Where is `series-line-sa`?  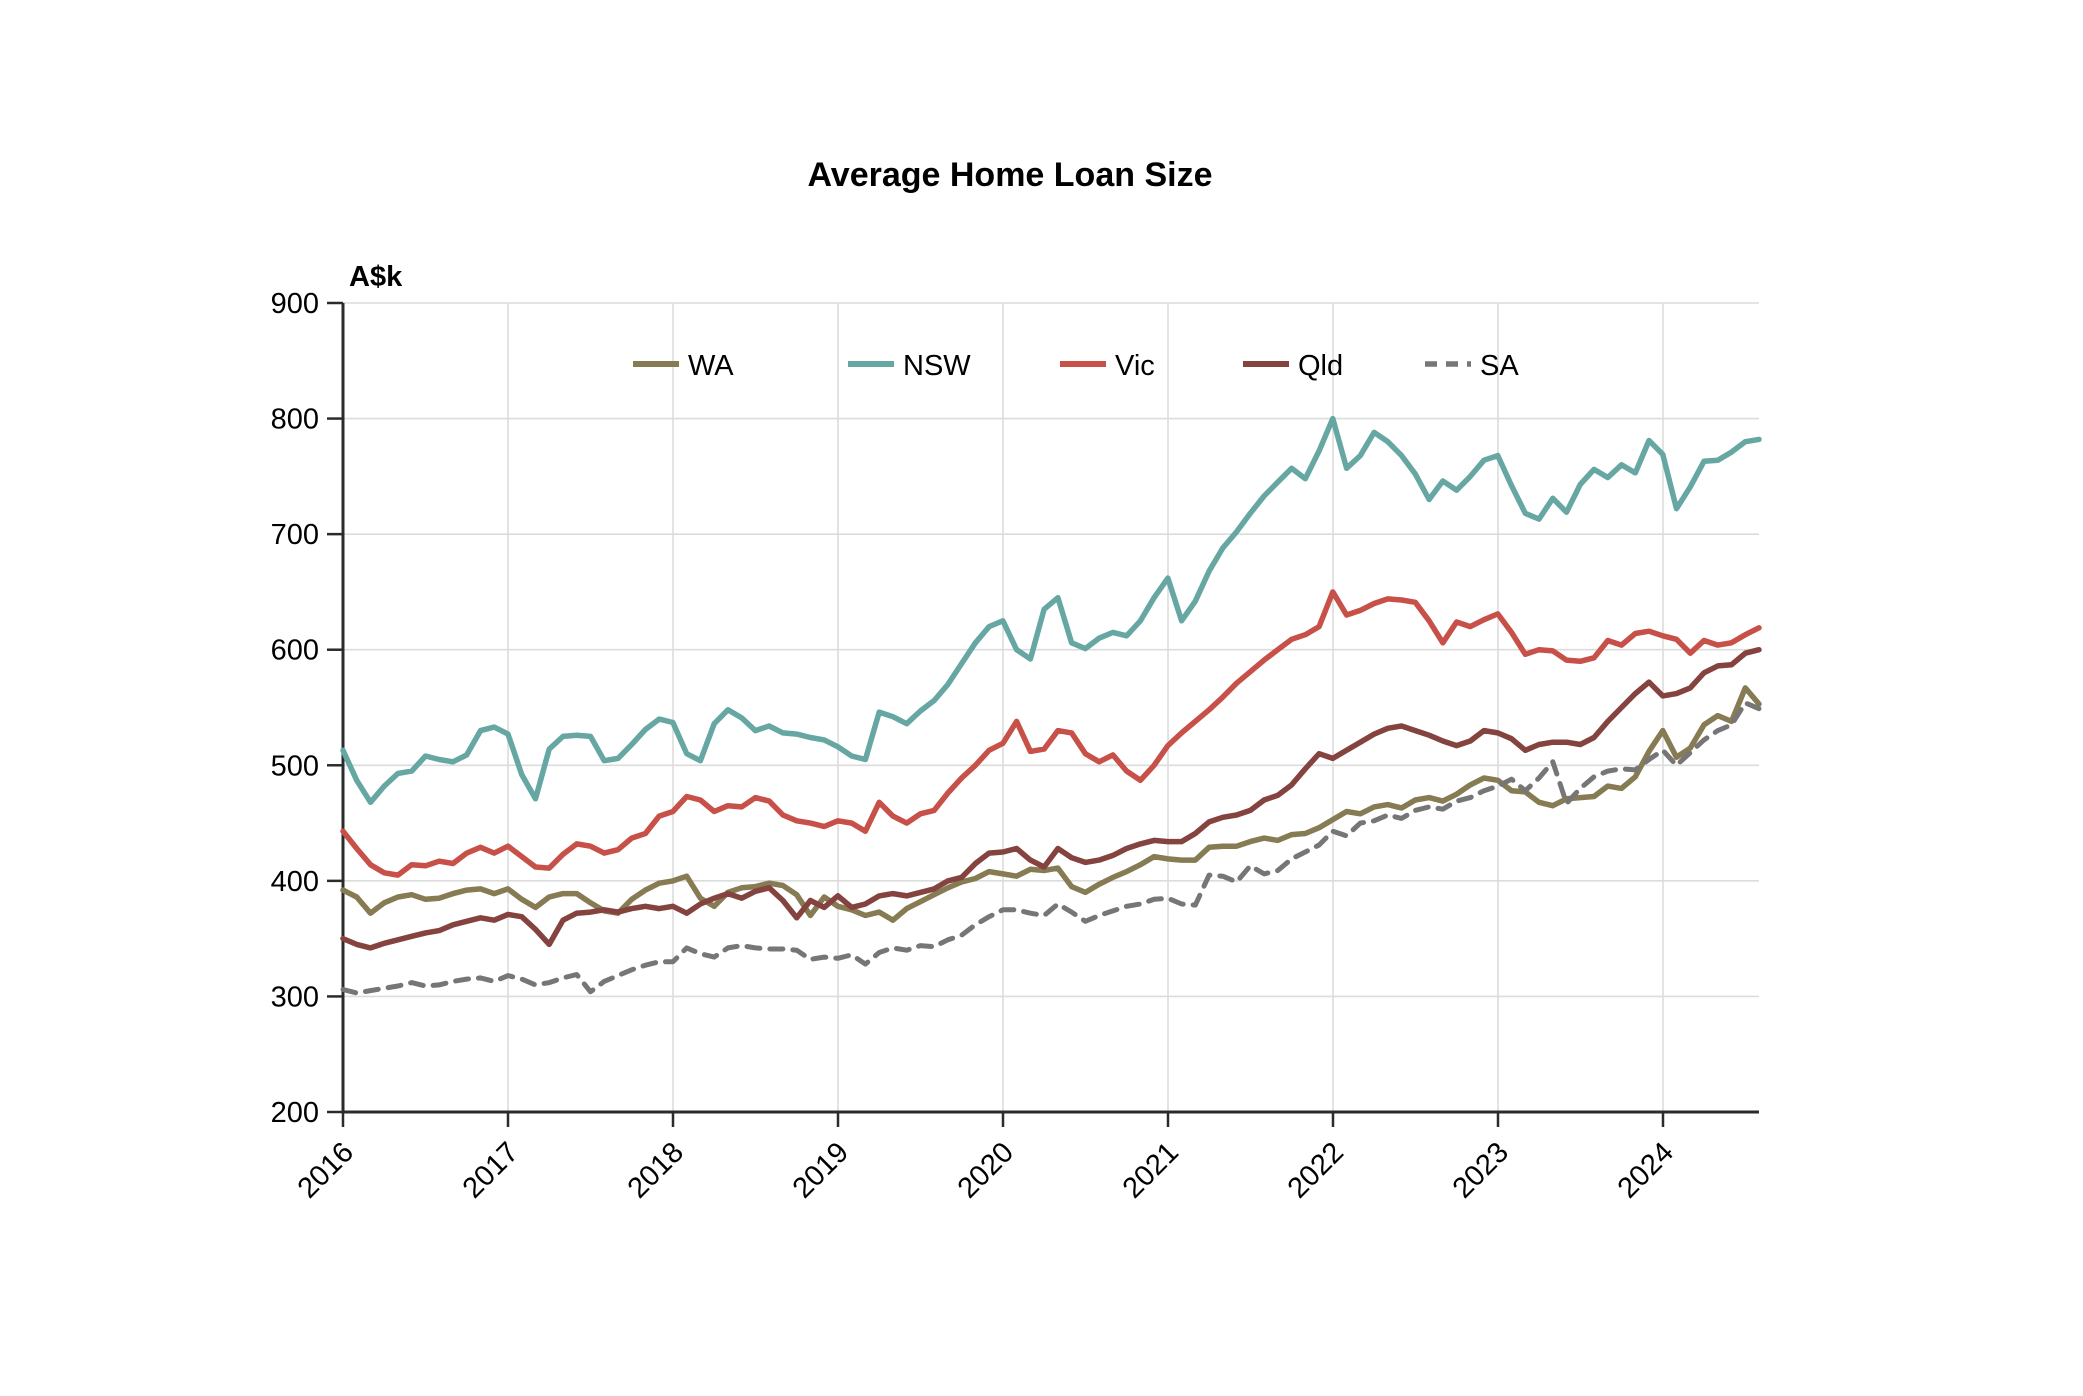
series-line-sa is located at coordinates (1051, 848).